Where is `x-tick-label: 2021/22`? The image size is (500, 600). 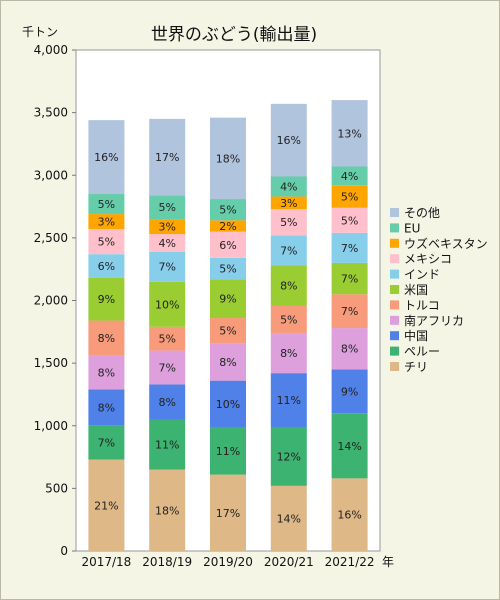 x-tick-label: 2021/22 is located at coordinates (350, 562).